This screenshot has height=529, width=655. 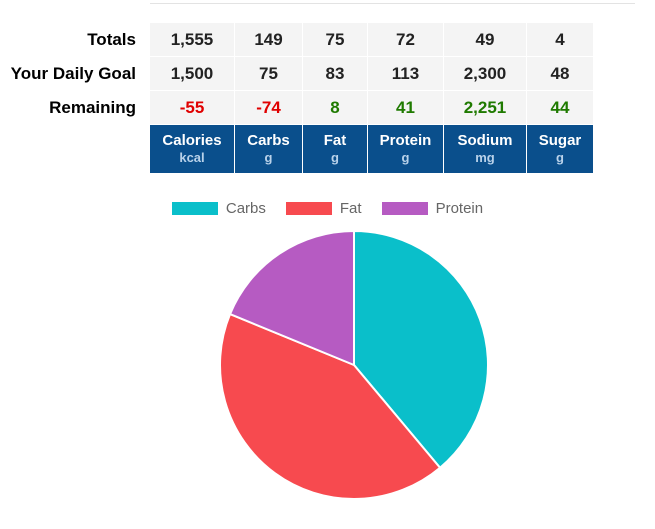 What do you see at coordinates (335, 140) in the screenshot?
I see `header-name: Fat` at bounding box center [335, 140].